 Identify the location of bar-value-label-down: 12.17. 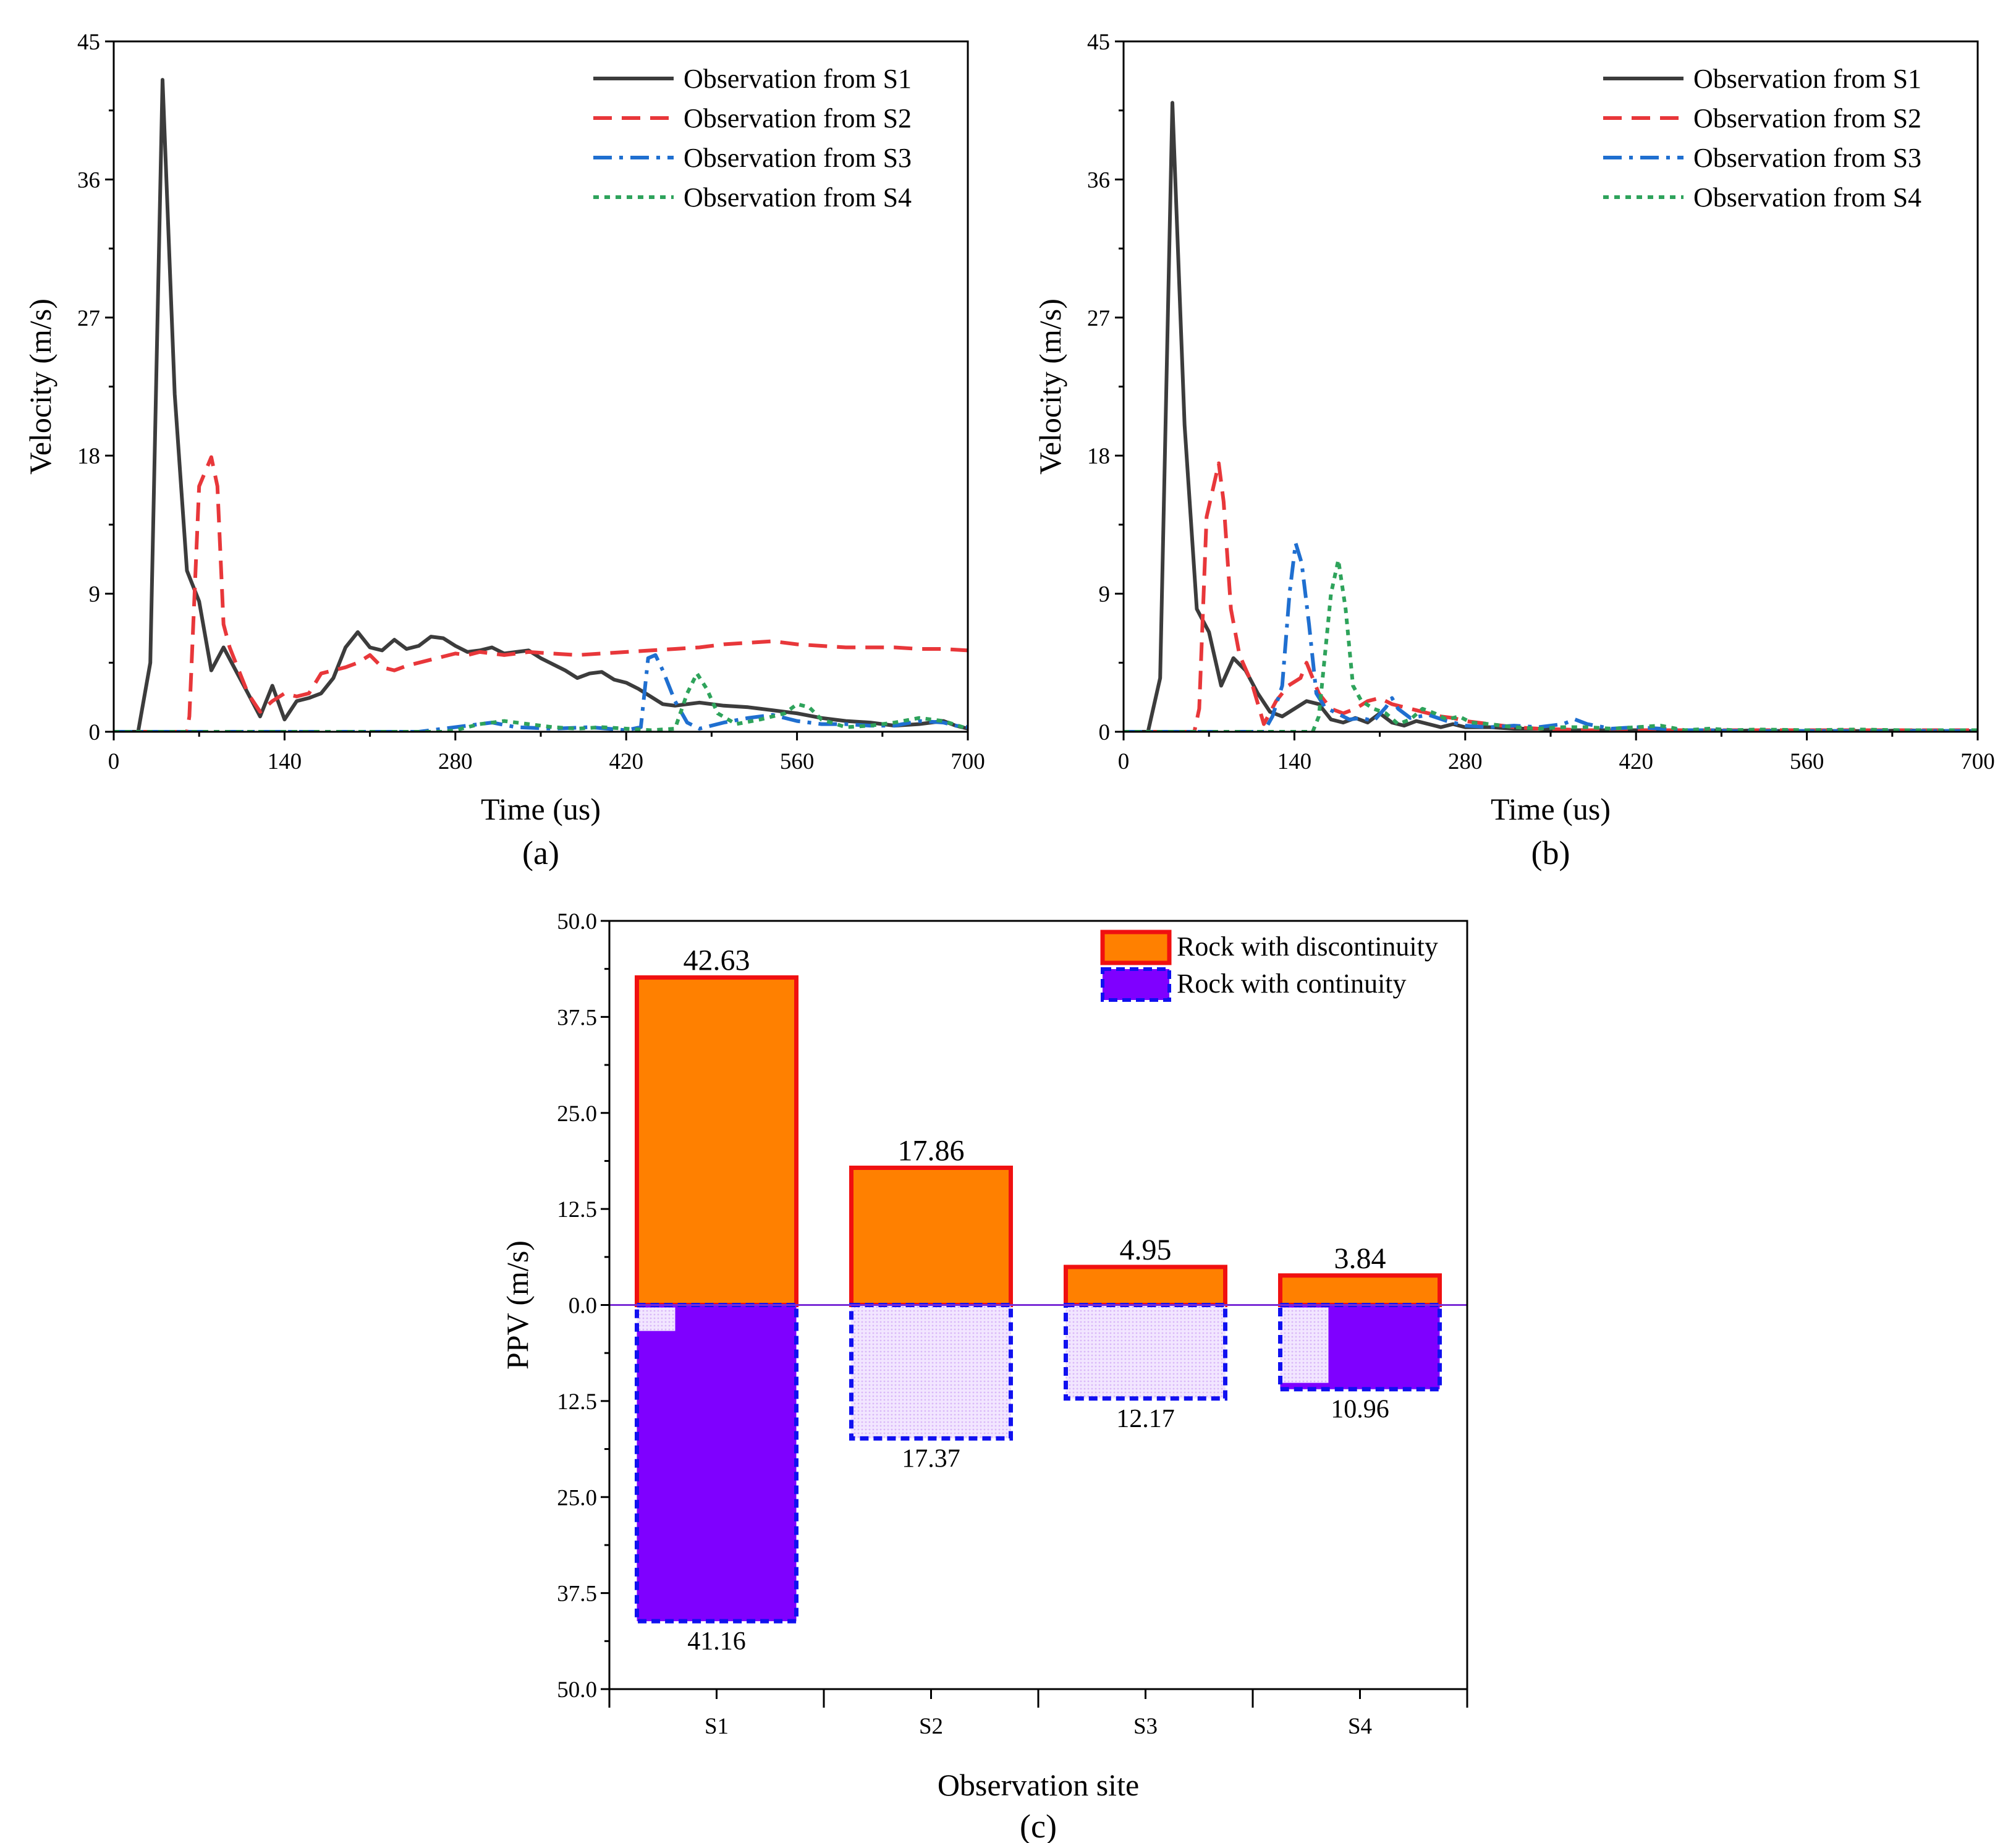
(1146, 1419).